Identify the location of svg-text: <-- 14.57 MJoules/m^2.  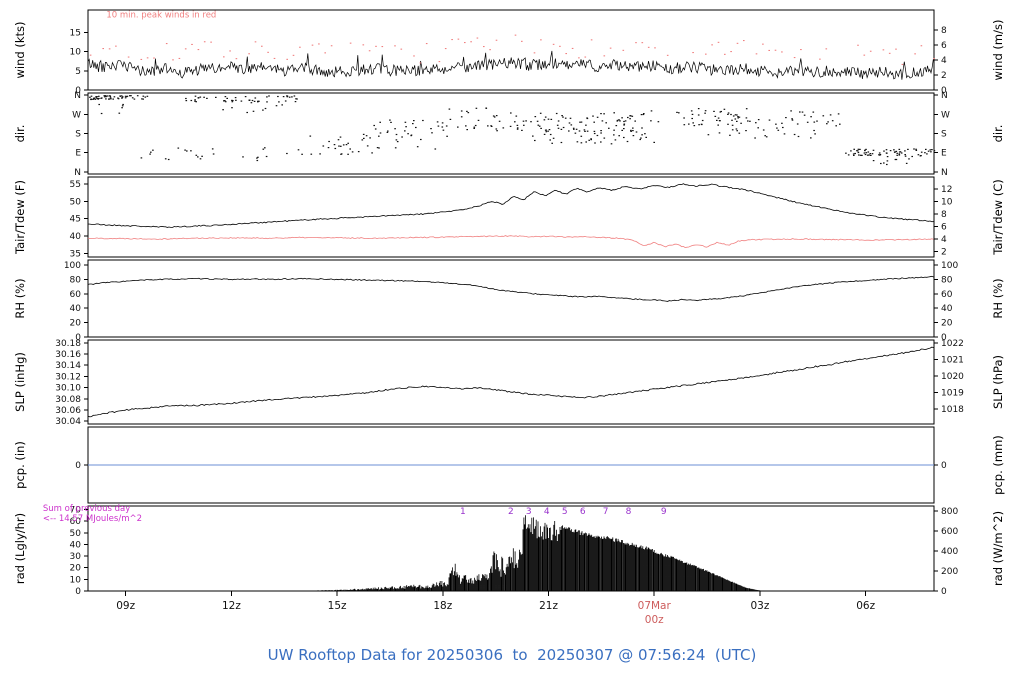
(92, 519).